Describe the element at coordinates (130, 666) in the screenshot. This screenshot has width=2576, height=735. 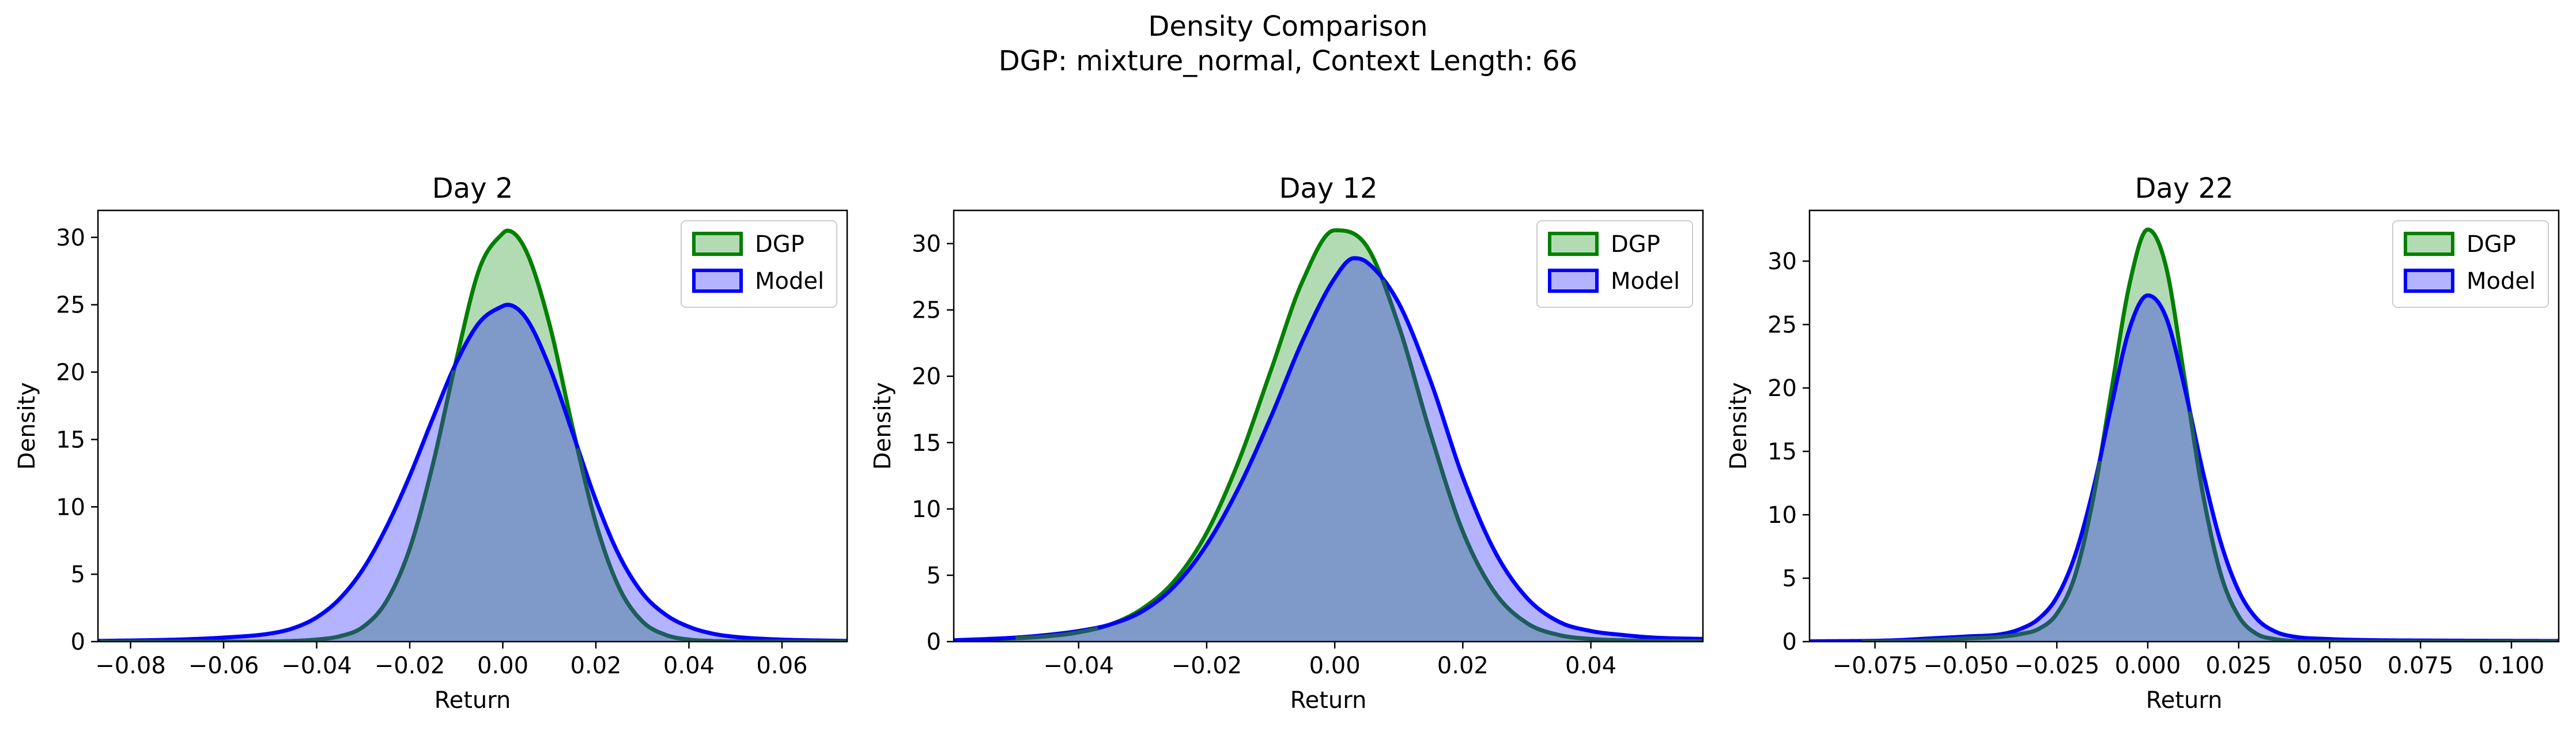
I see `x-tick-label: −0.08` at that location.